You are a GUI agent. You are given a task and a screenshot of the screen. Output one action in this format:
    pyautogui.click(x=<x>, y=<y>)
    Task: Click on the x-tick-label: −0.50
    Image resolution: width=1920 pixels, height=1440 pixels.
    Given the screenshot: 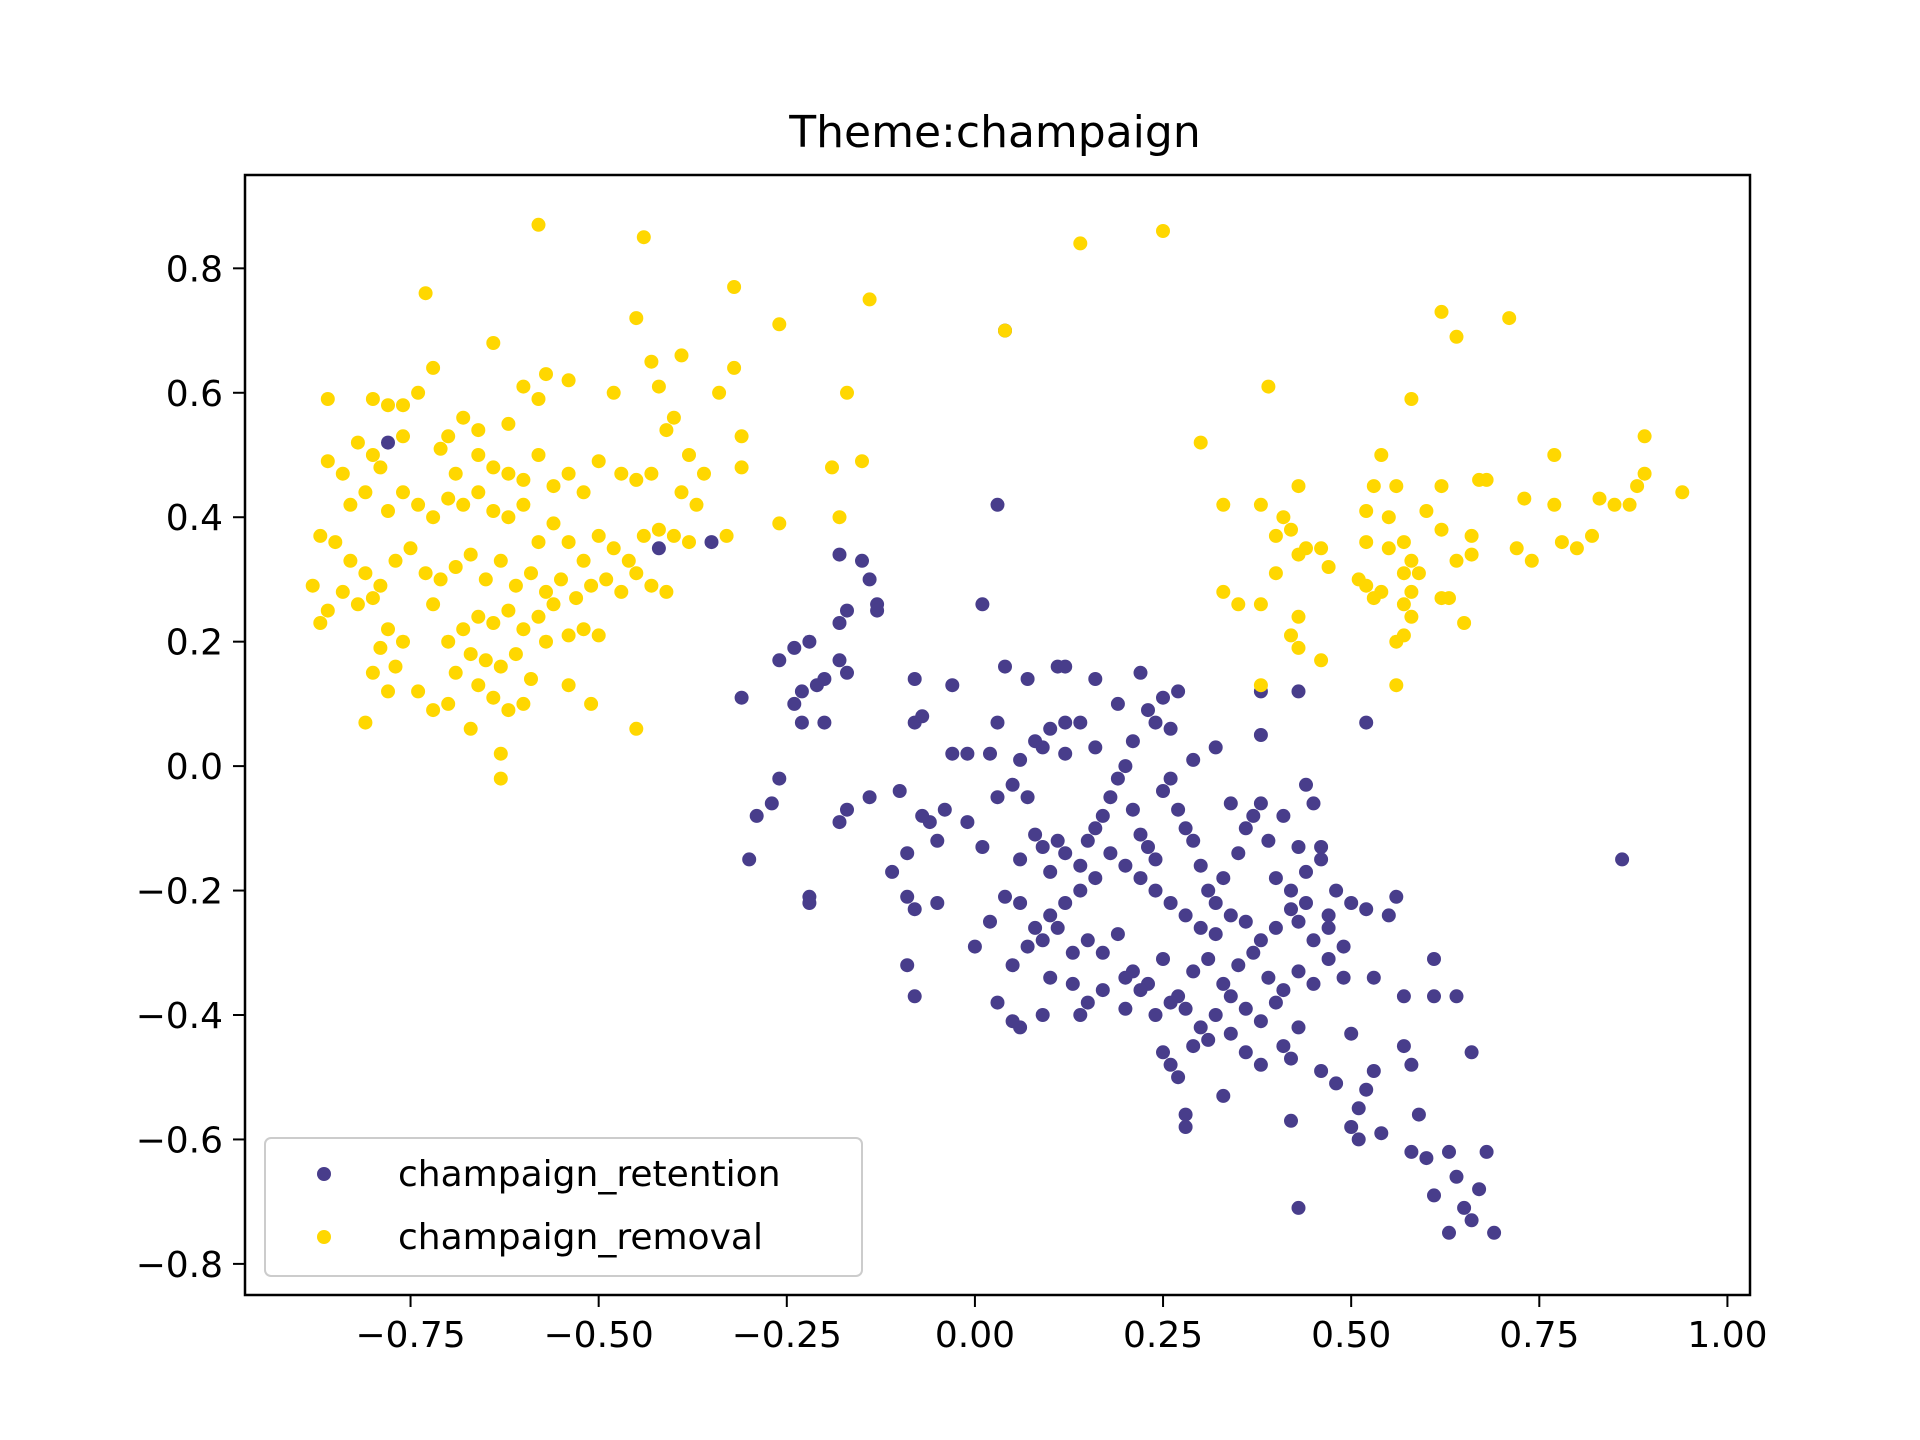 What is the action you would take?
    pyautogui.click(x=599, y=1335)
    